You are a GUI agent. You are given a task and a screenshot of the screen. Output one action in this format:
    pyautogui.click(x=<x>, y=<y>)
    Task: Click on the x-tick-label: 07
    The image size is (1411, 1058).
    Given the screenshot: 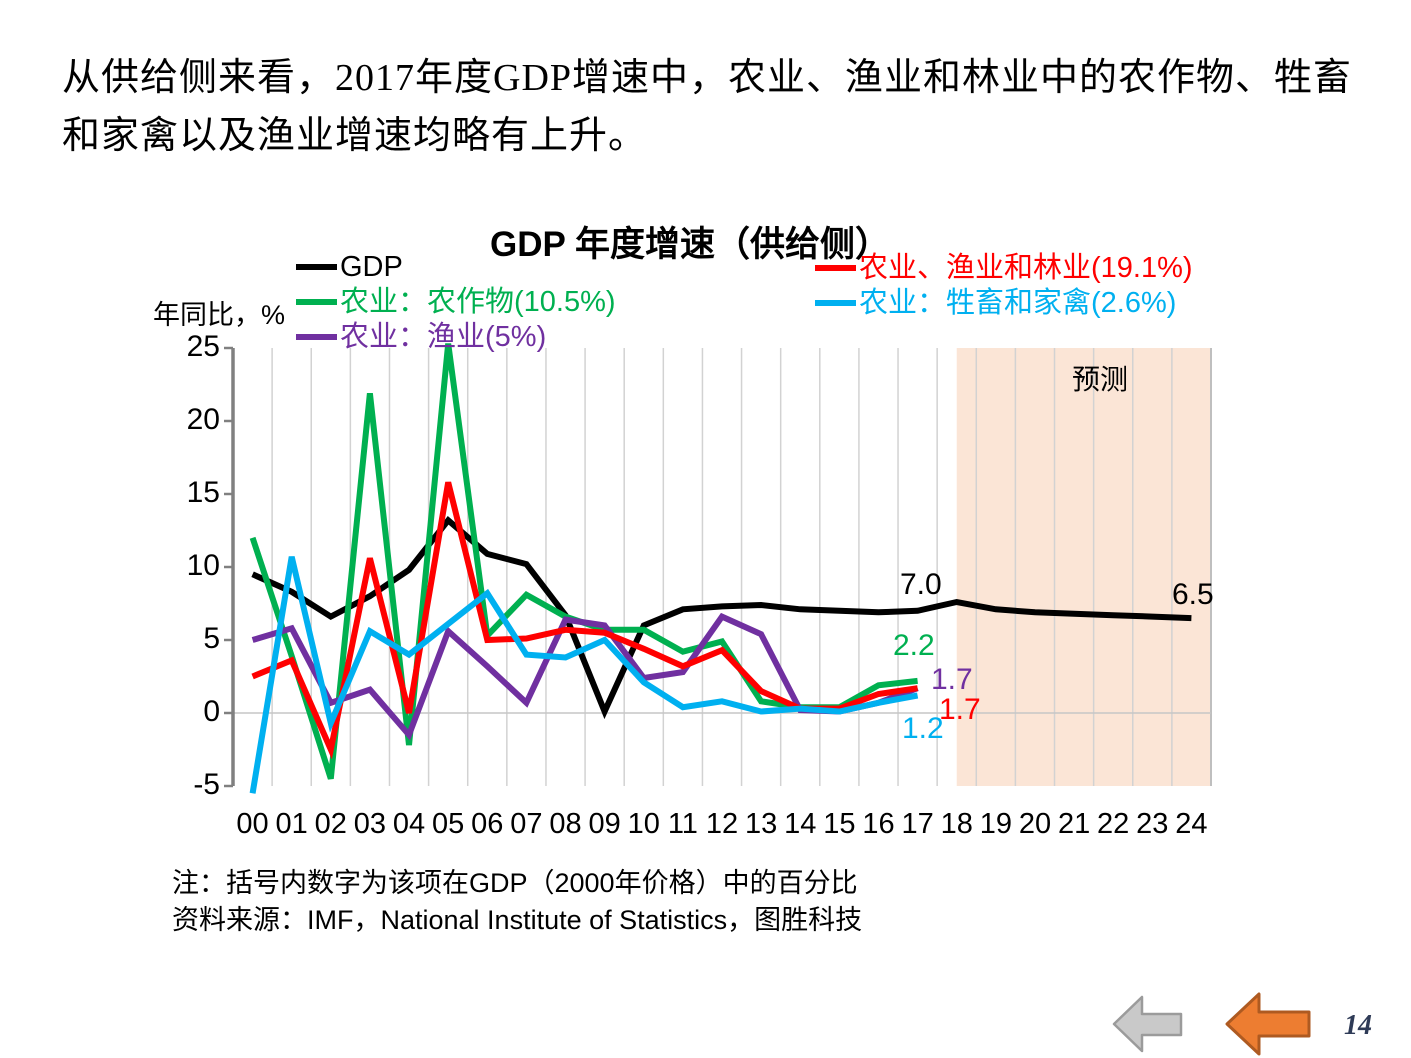 What is the action you would take?
    pyautogui.click(x=526, y=824)
    